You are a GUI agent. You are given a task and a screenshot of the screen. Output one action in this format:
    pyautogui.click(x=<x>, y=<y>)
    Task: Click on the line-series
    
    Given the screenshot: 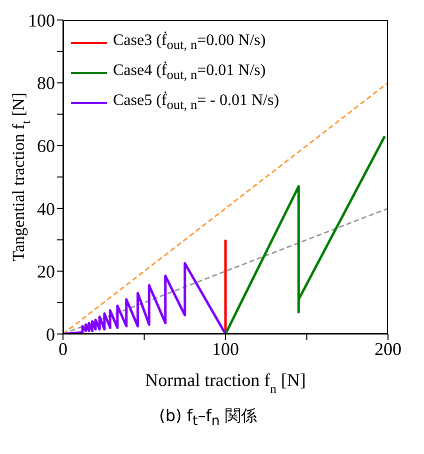 What is the action you would take?
    pyautogui.click(x=145, y=298)
    